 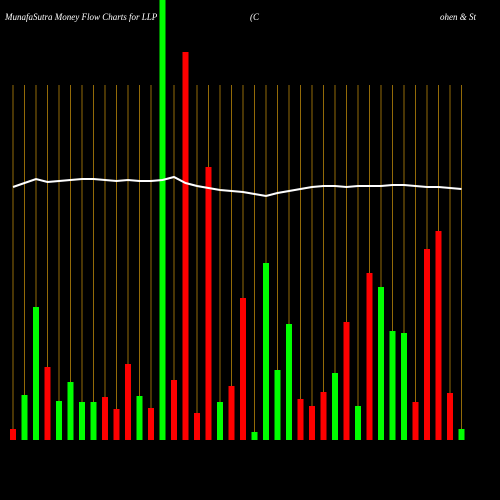 I want to click on chart-title: MunafaSutra Money Flow Charts for LLP, so click(x=81, y=17).